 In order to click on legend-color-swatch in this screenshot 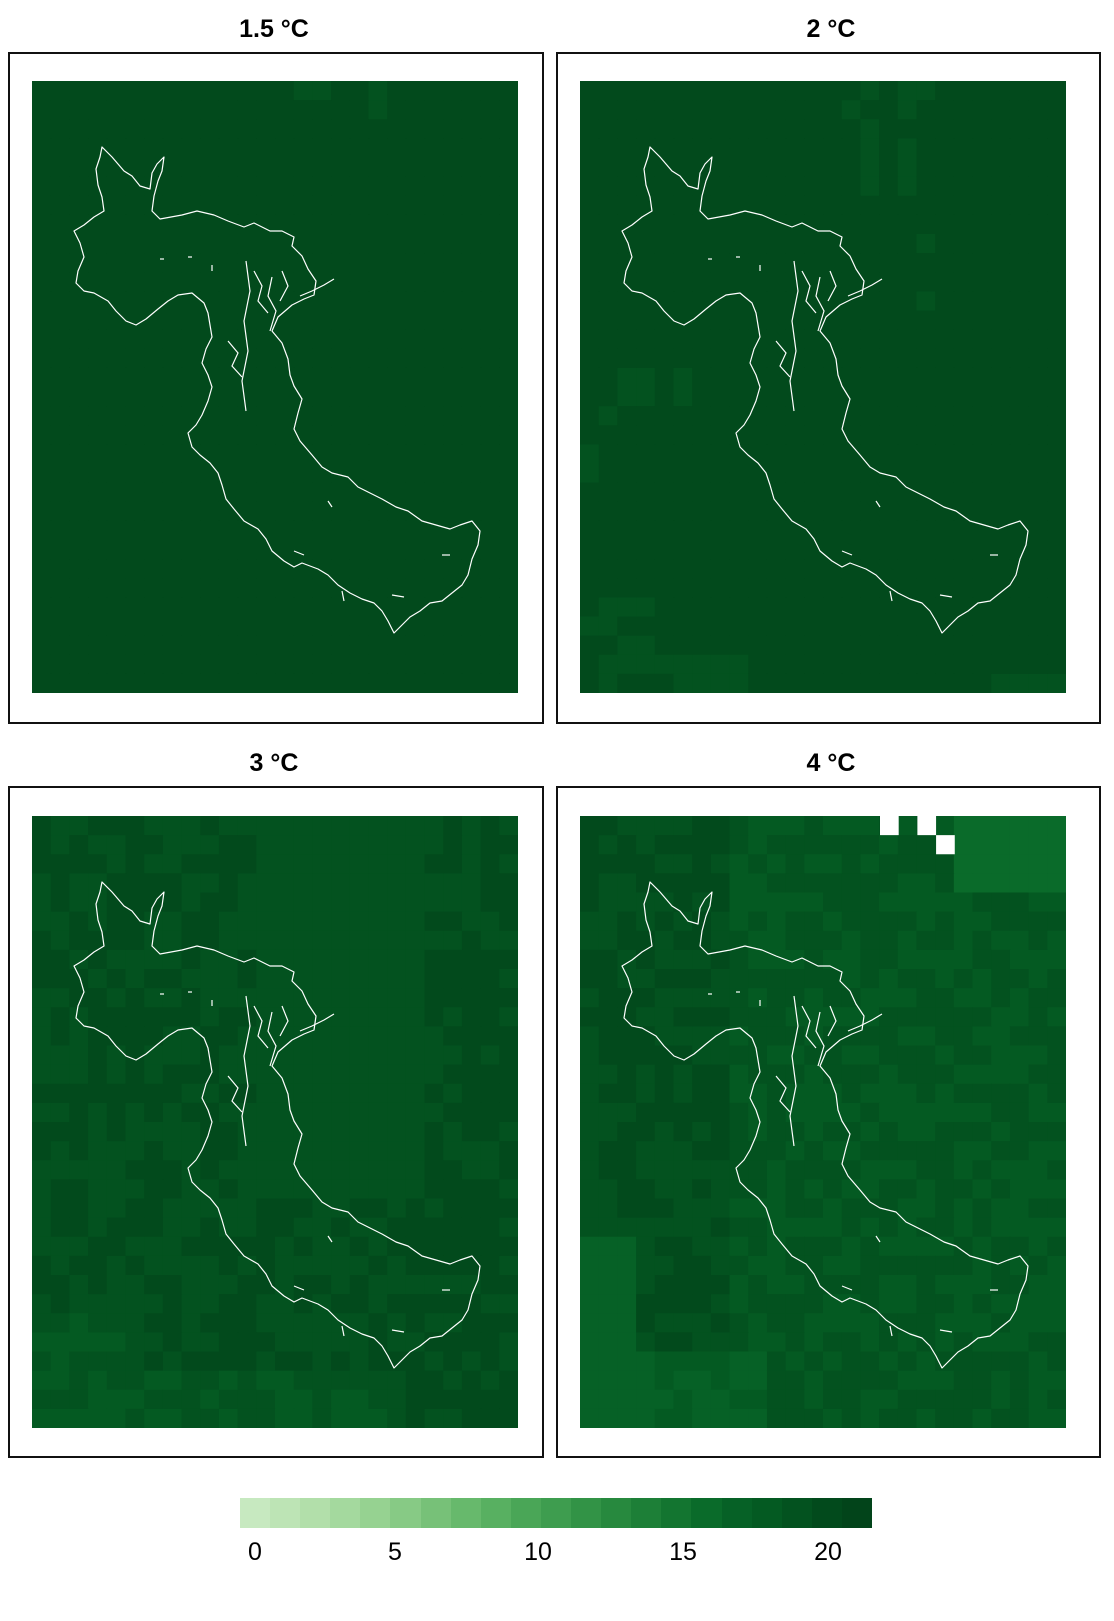, I will do `click(646, 1513)`.